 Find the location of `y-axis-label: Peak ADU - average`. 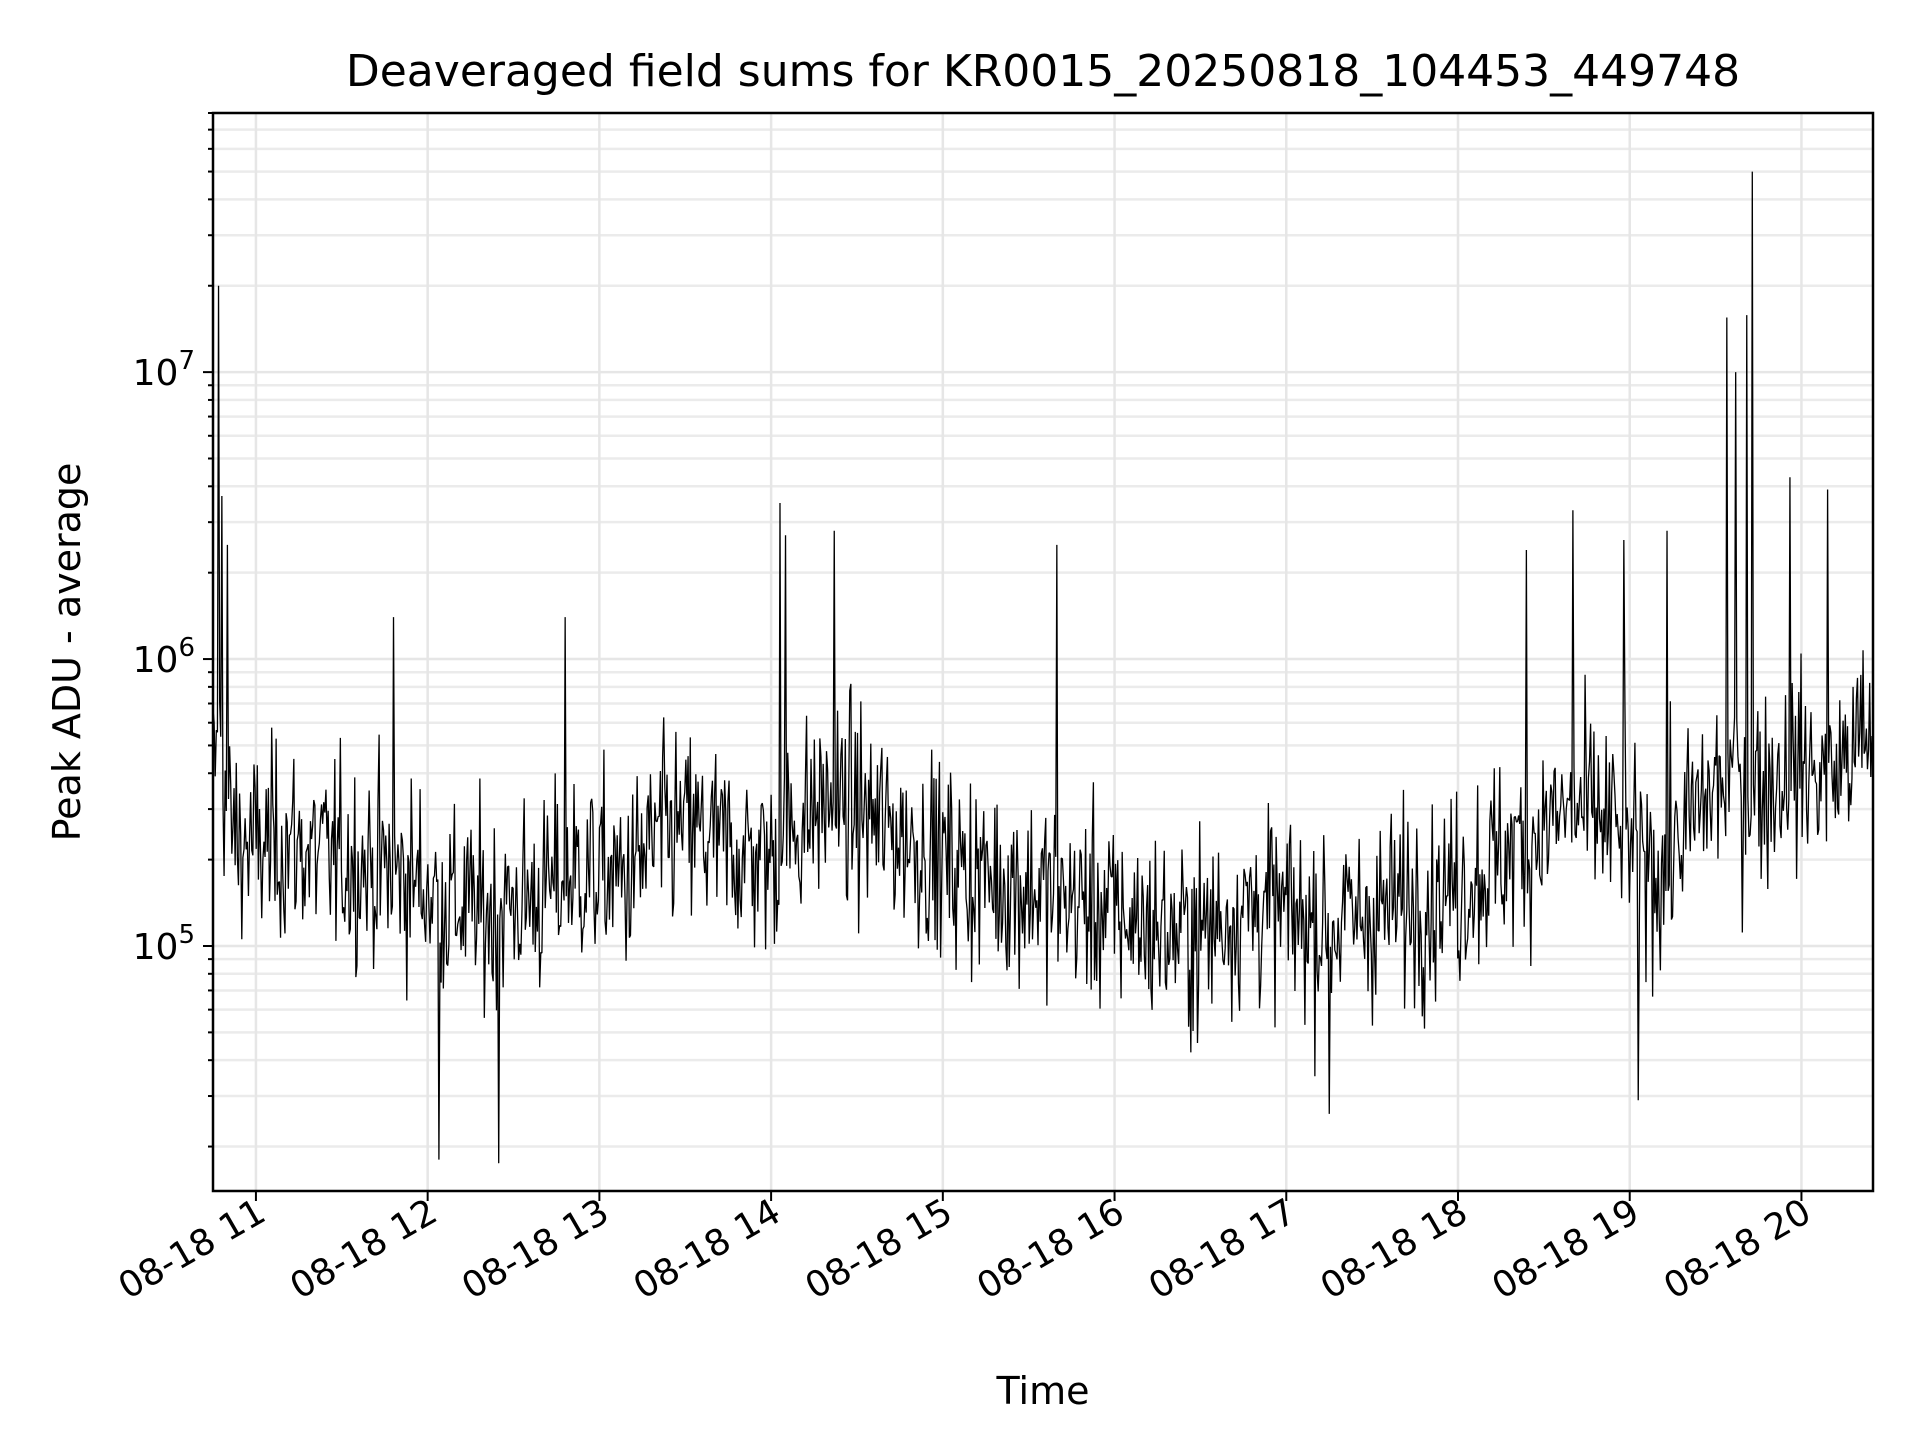

y-axis-label: Peak ADU - average is located at coordinates (67, 652).